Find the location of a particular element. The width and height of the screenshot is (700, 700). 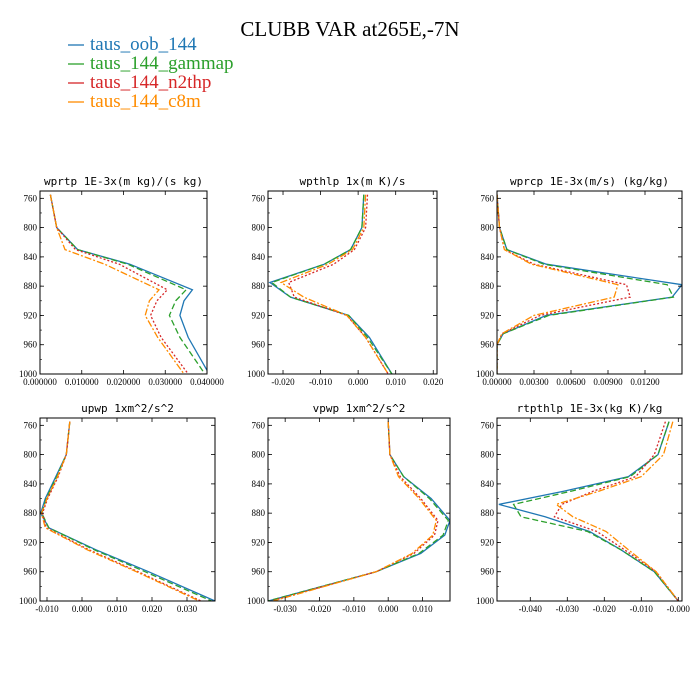

x-tick-label: -0.040 is located at coordinates (531, 609).